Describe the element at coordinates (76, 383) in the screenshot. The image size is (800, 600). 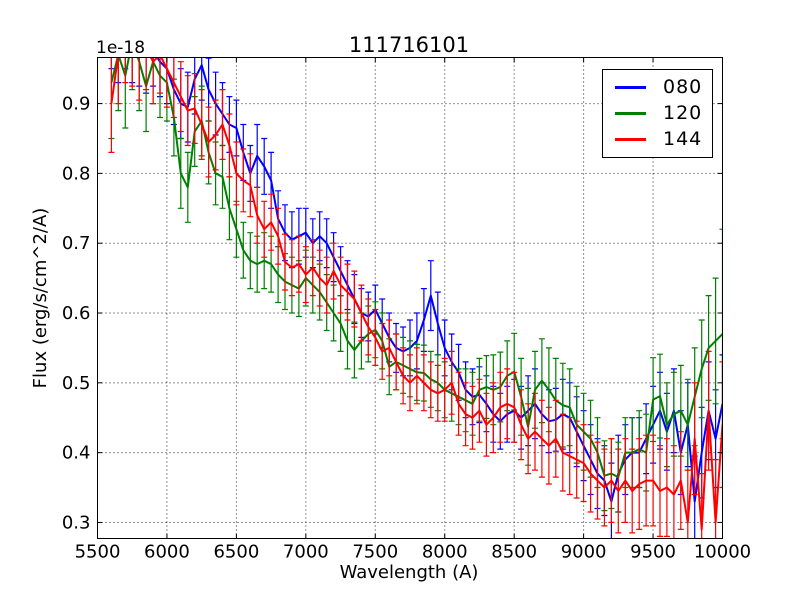
I see `y-tick-label: 0.5` at that location.